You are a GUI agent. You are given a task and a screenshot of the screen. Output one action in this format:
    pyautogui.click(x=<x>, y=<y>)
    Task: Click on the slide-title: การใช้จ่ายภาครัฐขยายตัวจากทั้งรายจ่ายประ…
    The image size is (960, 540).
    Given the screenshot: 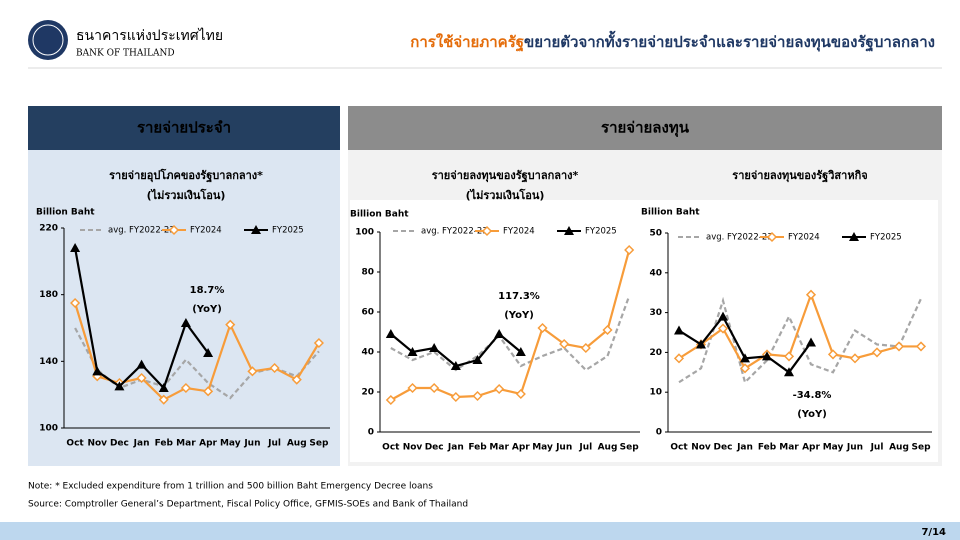 What is the action you would take?
    pyautogui.click(x=672, y=41)
    